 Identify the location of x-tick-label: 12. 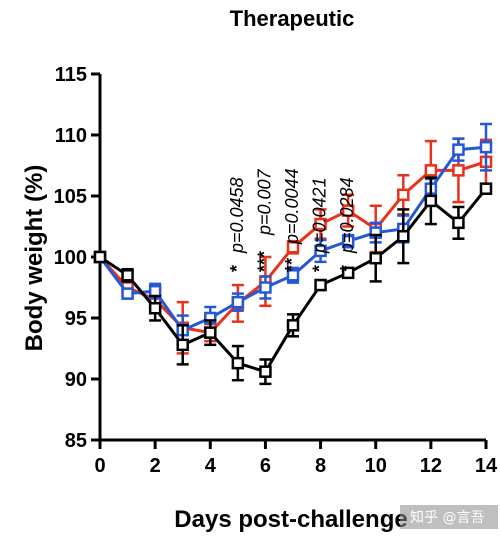
(431, 466).